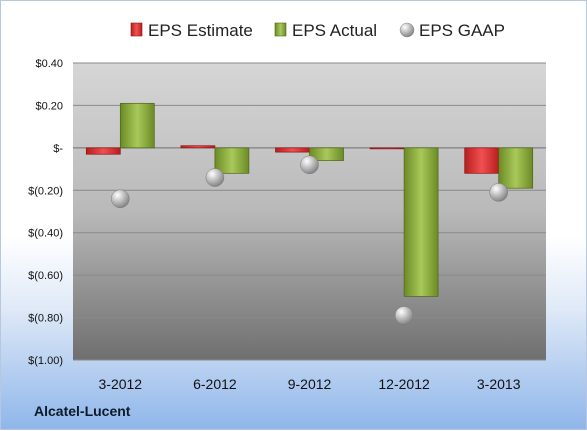 This screenshot has height=431, width=587. Describe the element at coordinates (49, 106) in the screenshot. I see `y-tick-label: $0.20` at that location.